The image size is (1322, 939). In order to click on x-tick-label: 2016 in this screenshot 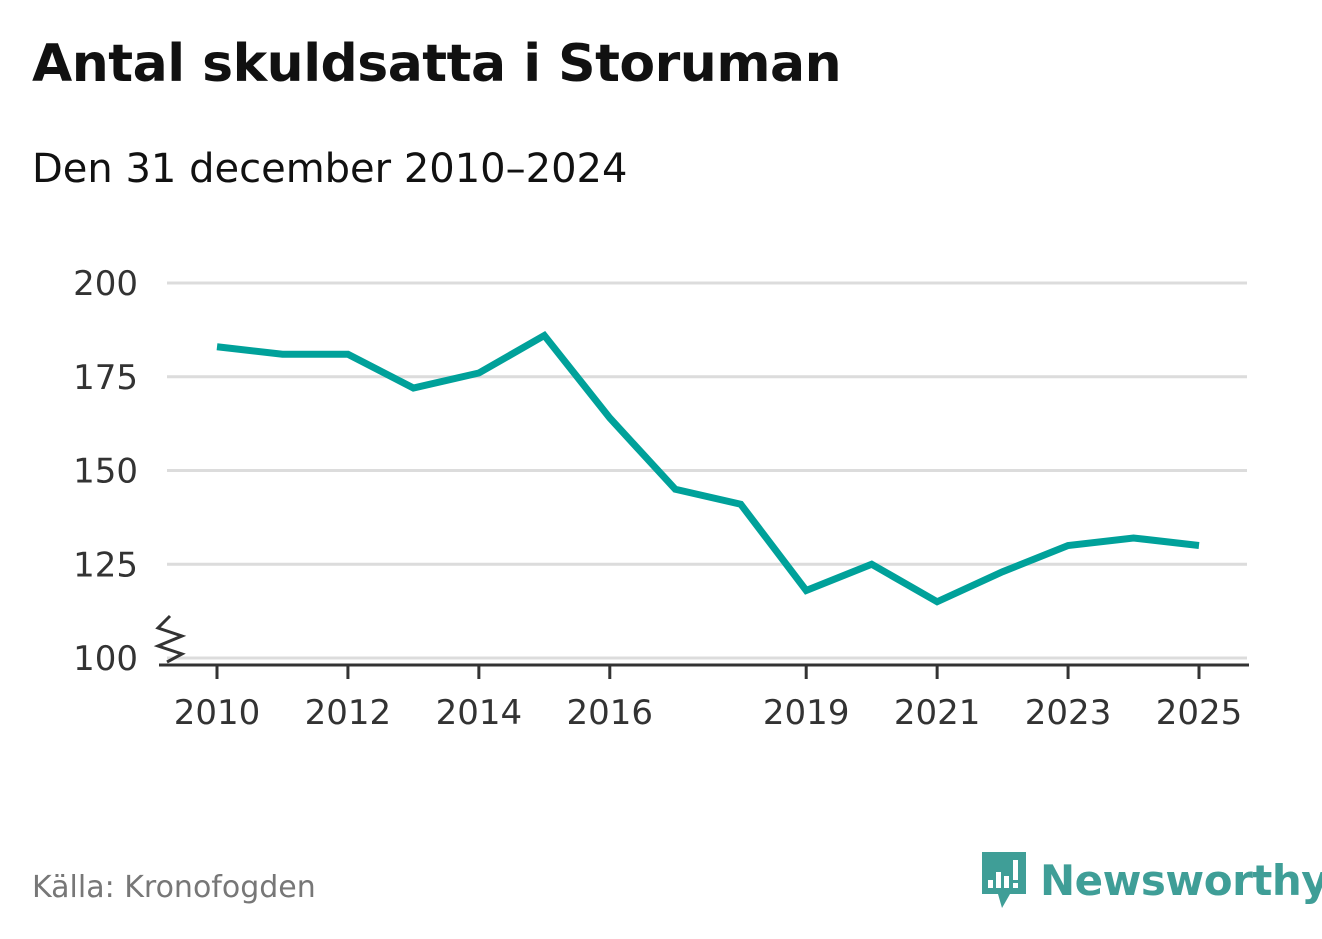, I will do `click(610, 713)`.